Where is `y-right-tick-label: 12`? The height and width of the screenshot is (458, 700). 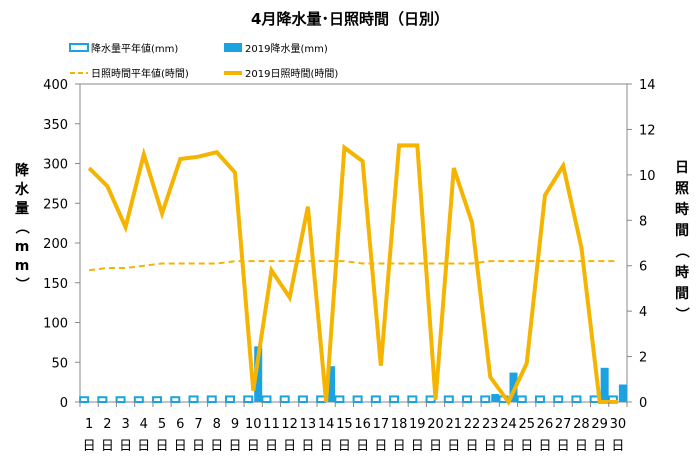 y-right-tick-label: 12 is located at coordinates (647, 130).